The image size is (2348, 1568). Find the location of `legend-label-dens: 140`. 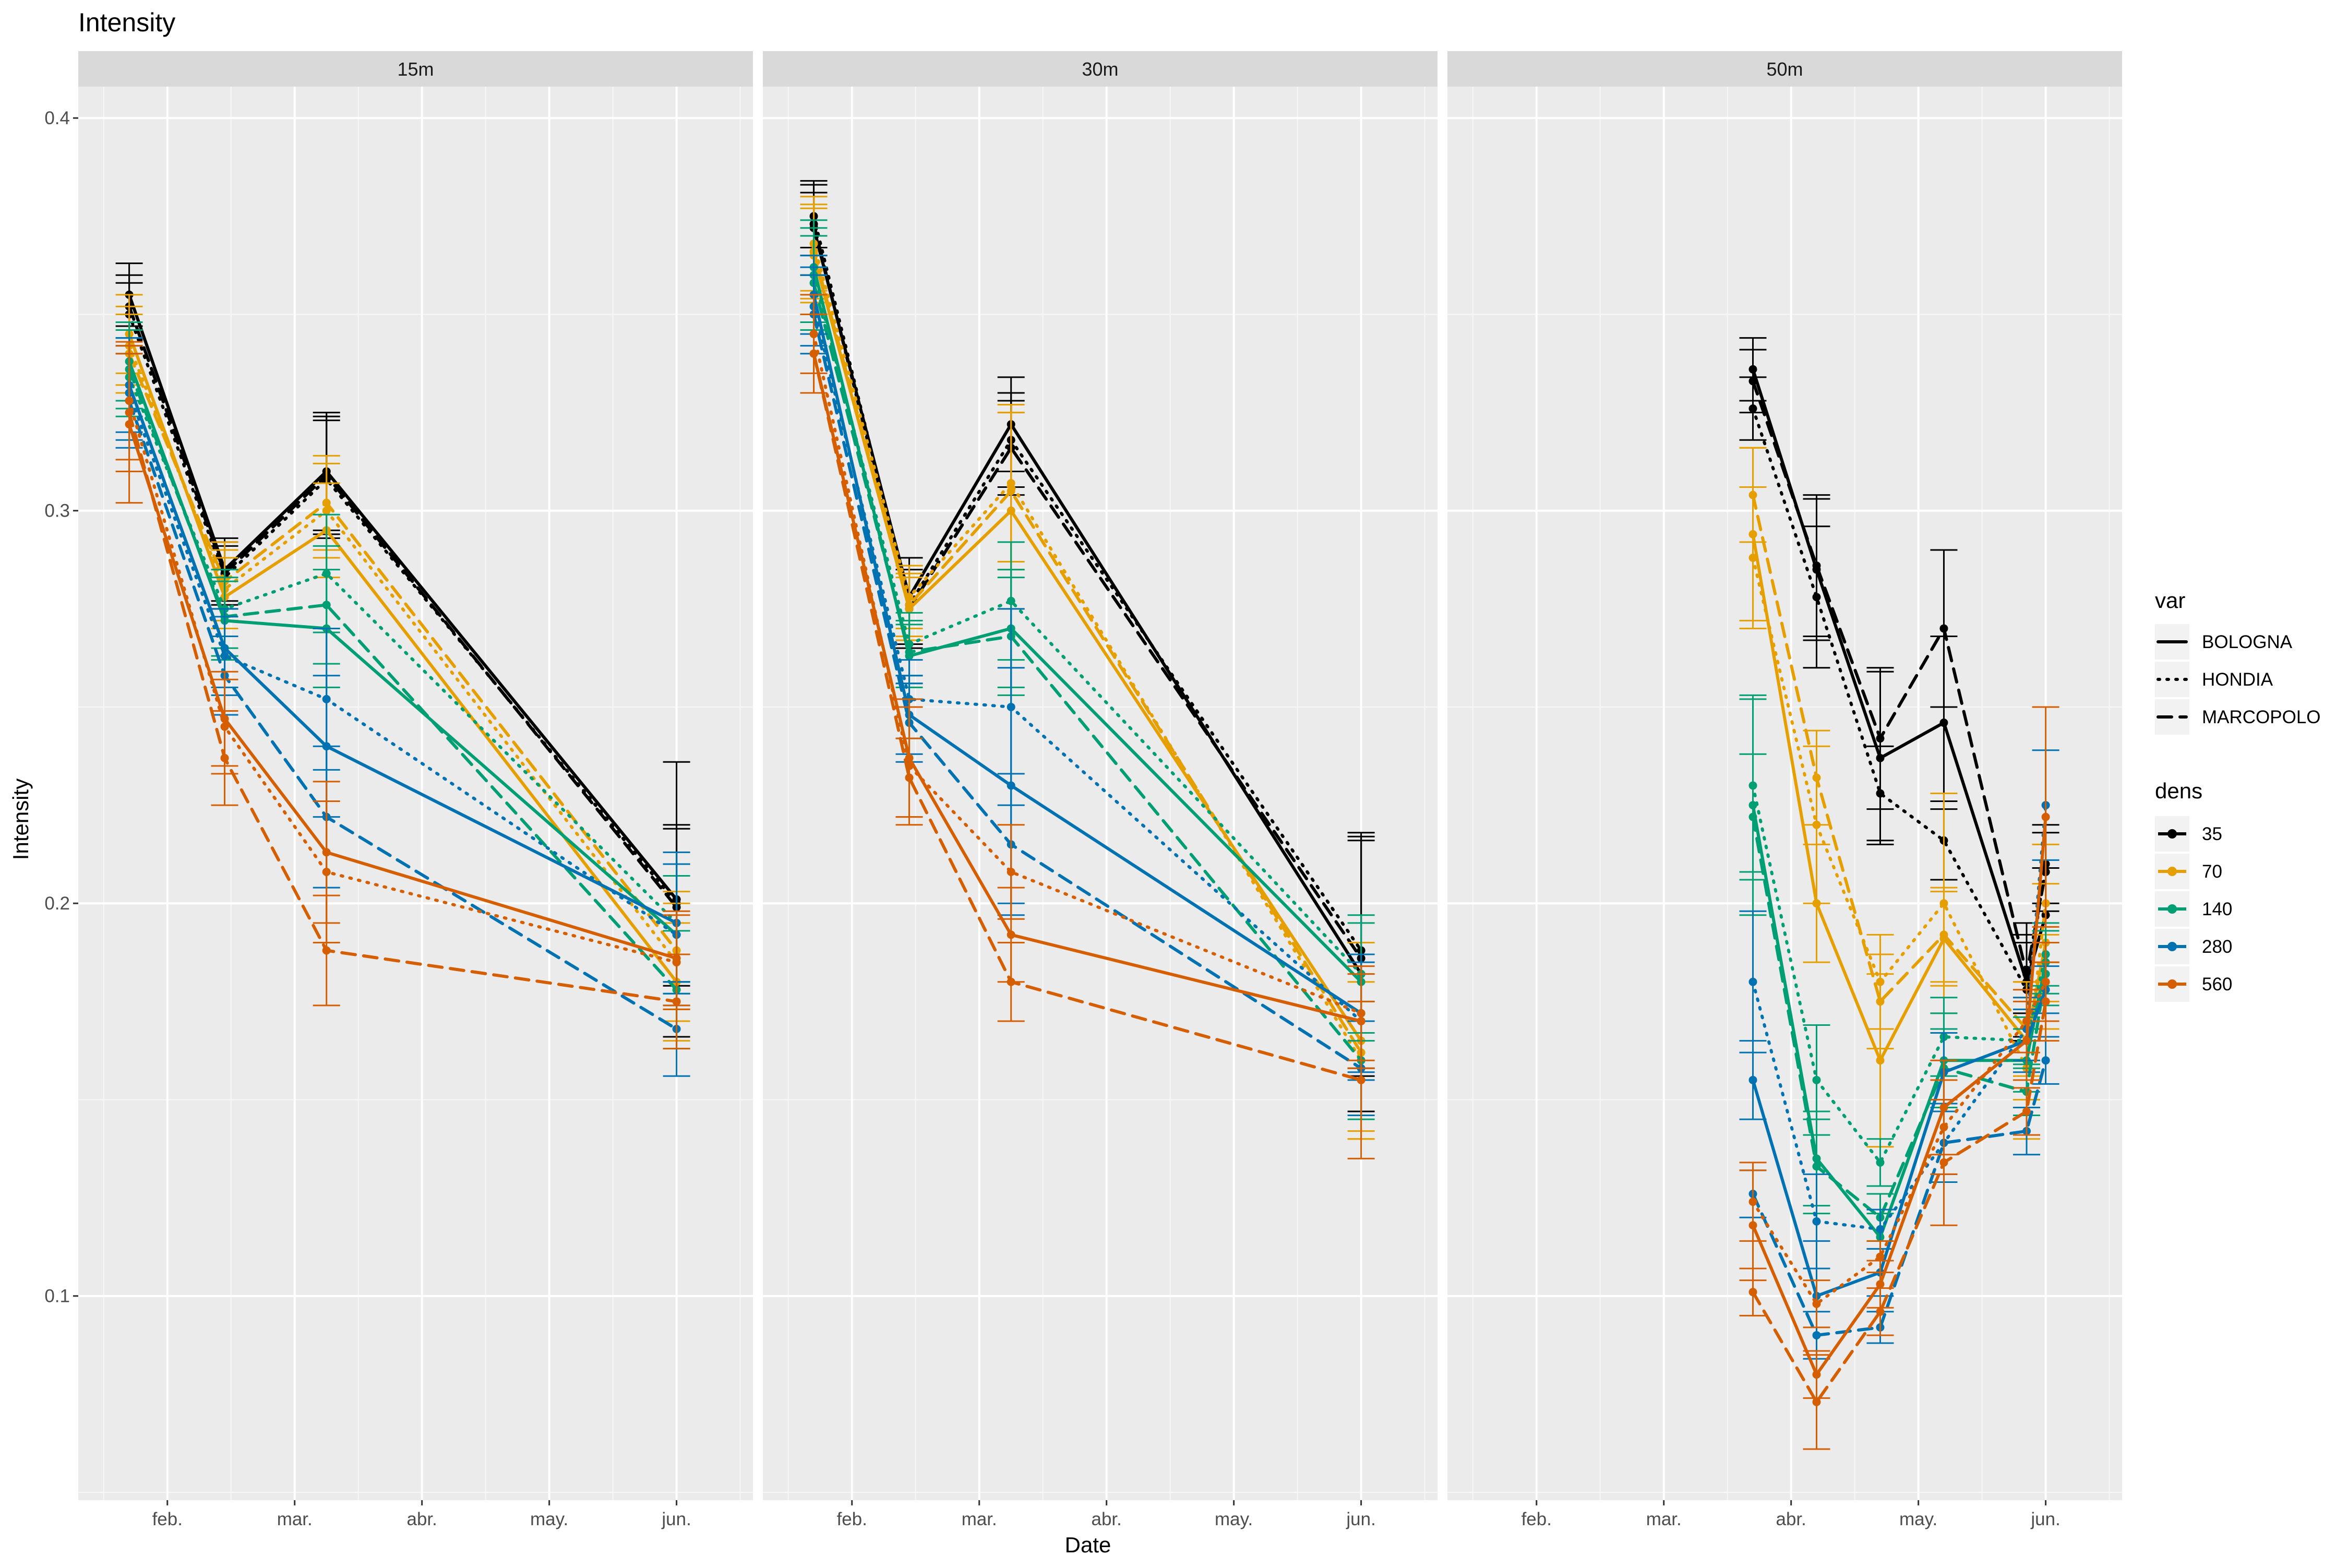

legend-label-dens: 140 is located at coordinates (2217, 909).